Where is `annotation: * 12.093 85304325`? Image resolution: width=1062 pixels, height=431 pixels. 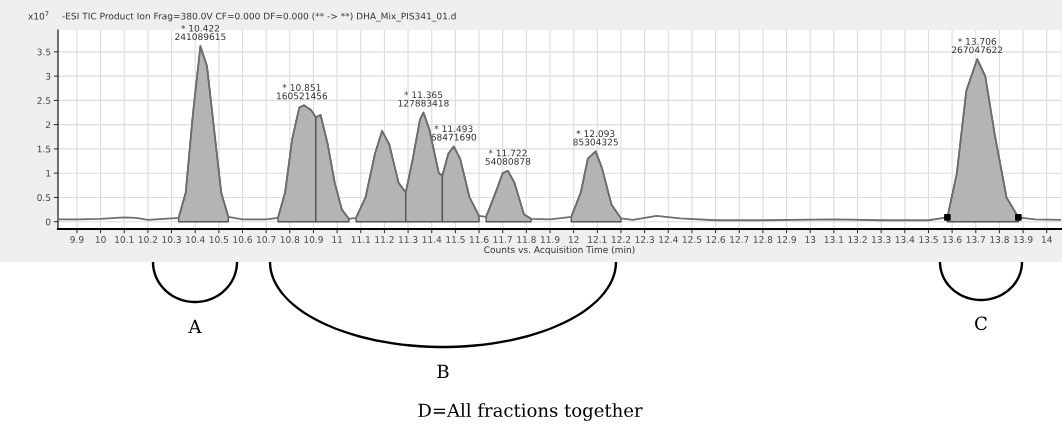
annotation: * 12.093 85304325 is located at coordinates (595, 138).